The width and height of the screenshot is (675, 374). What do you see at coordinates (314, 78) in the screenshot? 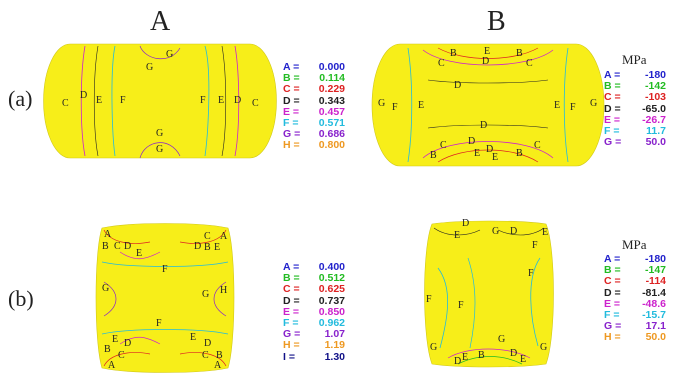
I see `legend-row: B = 0.114` at bounding box center [314, 78].